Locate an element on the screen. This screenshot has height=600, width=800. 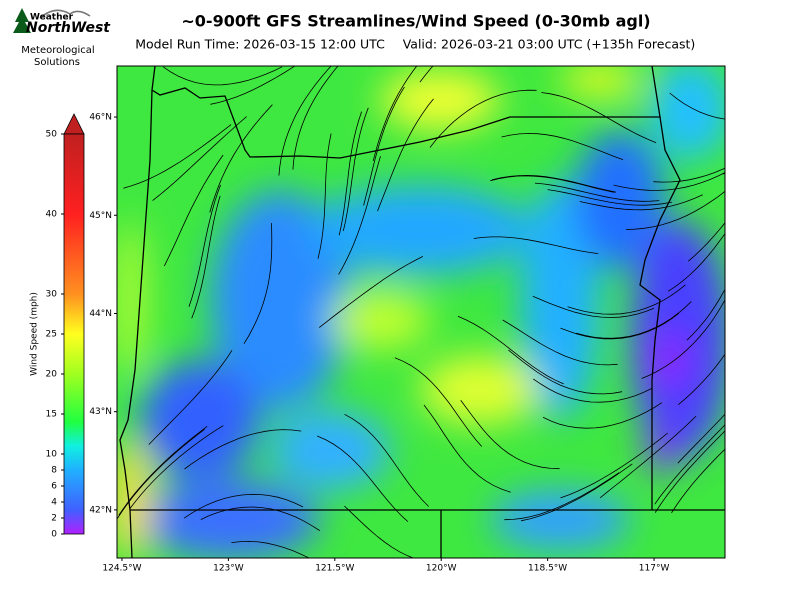
x-tick-label: 123°W is located at coordinates (228, 569).